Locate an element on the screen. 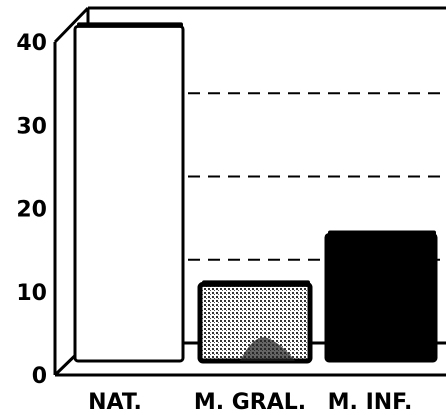  bar-m-inf is located at coordinates (381, 296).